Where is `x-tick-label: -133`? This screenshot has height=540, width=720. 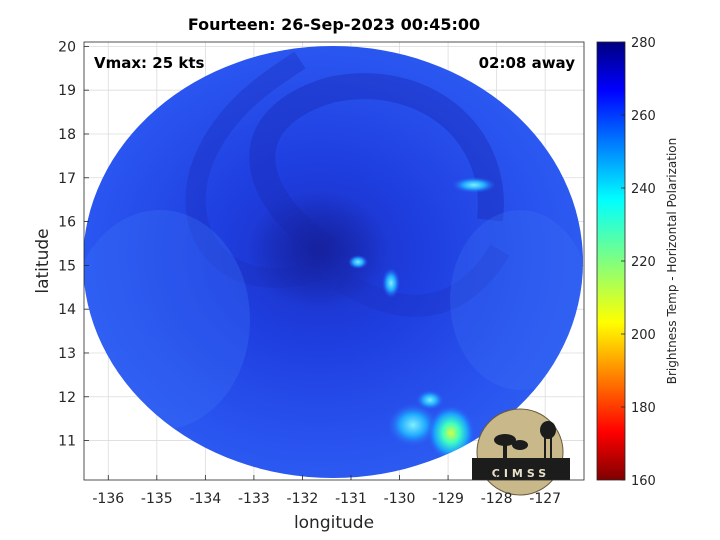
x-tick-label: -133 is located at coordinates (254, 499).